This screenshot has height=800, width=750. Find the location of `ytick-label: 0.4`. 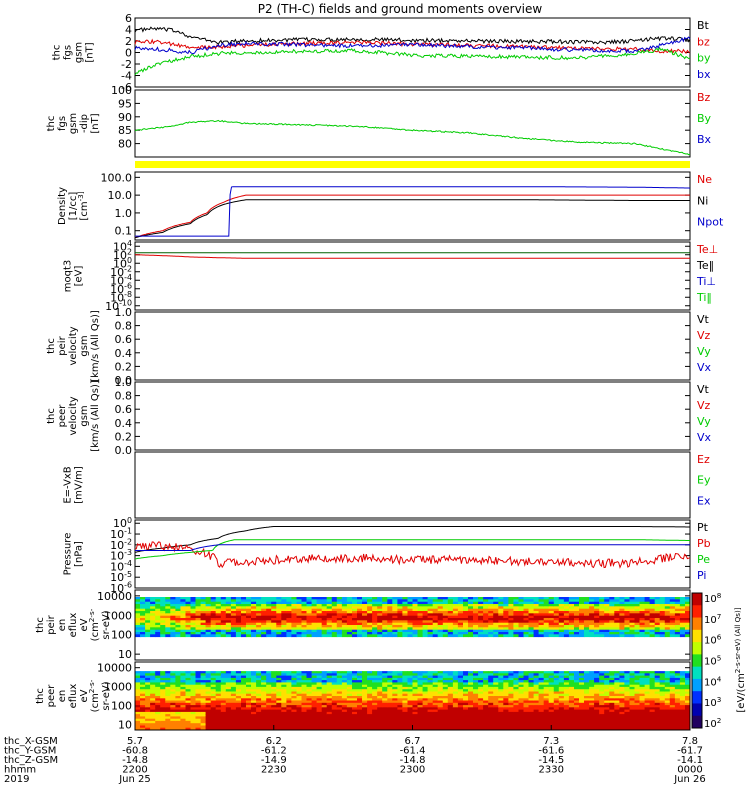

ytick-label: 0.4 is located at coordinates (124, 423).